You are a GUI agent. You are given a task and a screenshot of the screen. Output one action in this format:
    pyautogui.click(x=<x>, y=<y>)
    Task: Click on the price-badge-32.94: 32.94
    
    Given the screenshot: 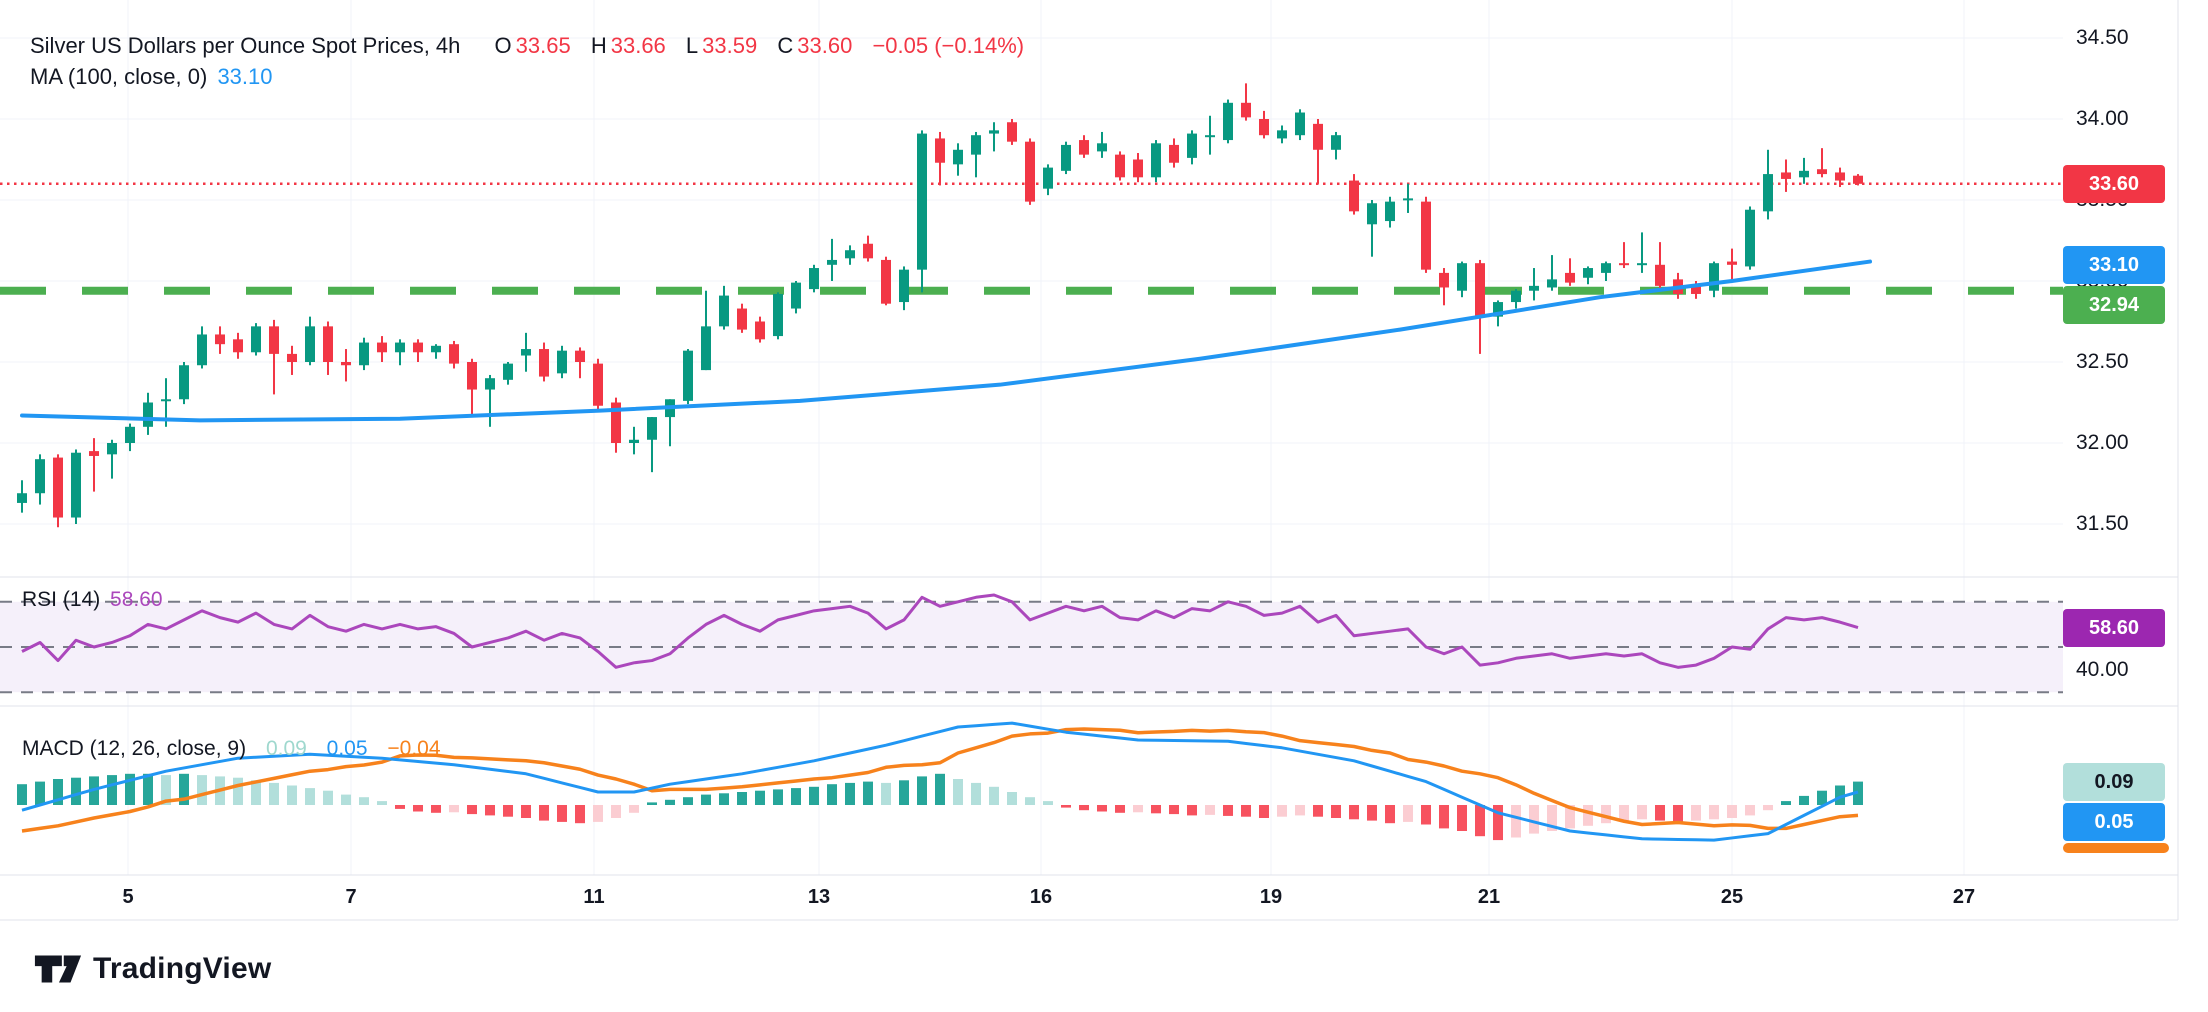 What is the action you would take?
    pyautogui.click(x=2114, y=304)
    